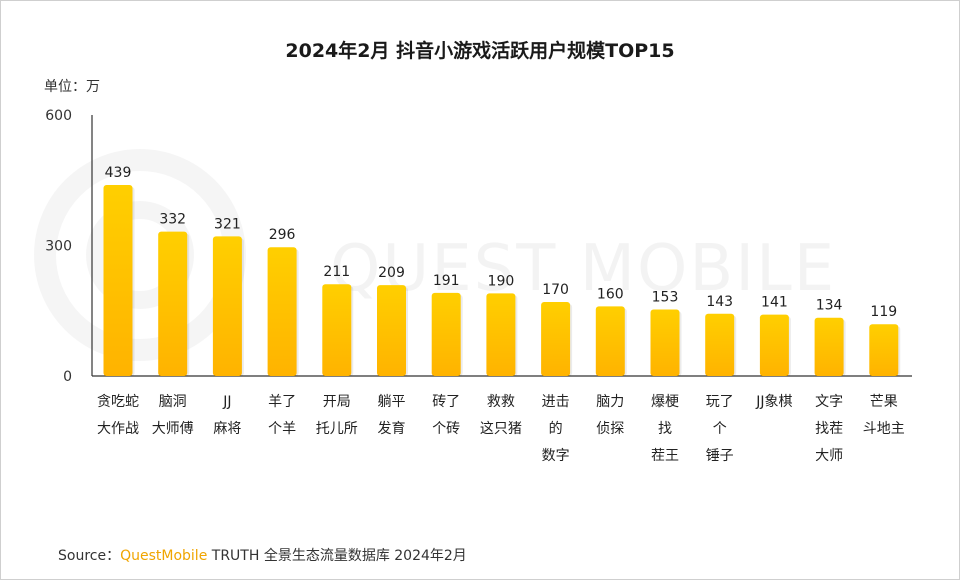  I want to click on x-tick-label-line: 的, so click(556, 429).